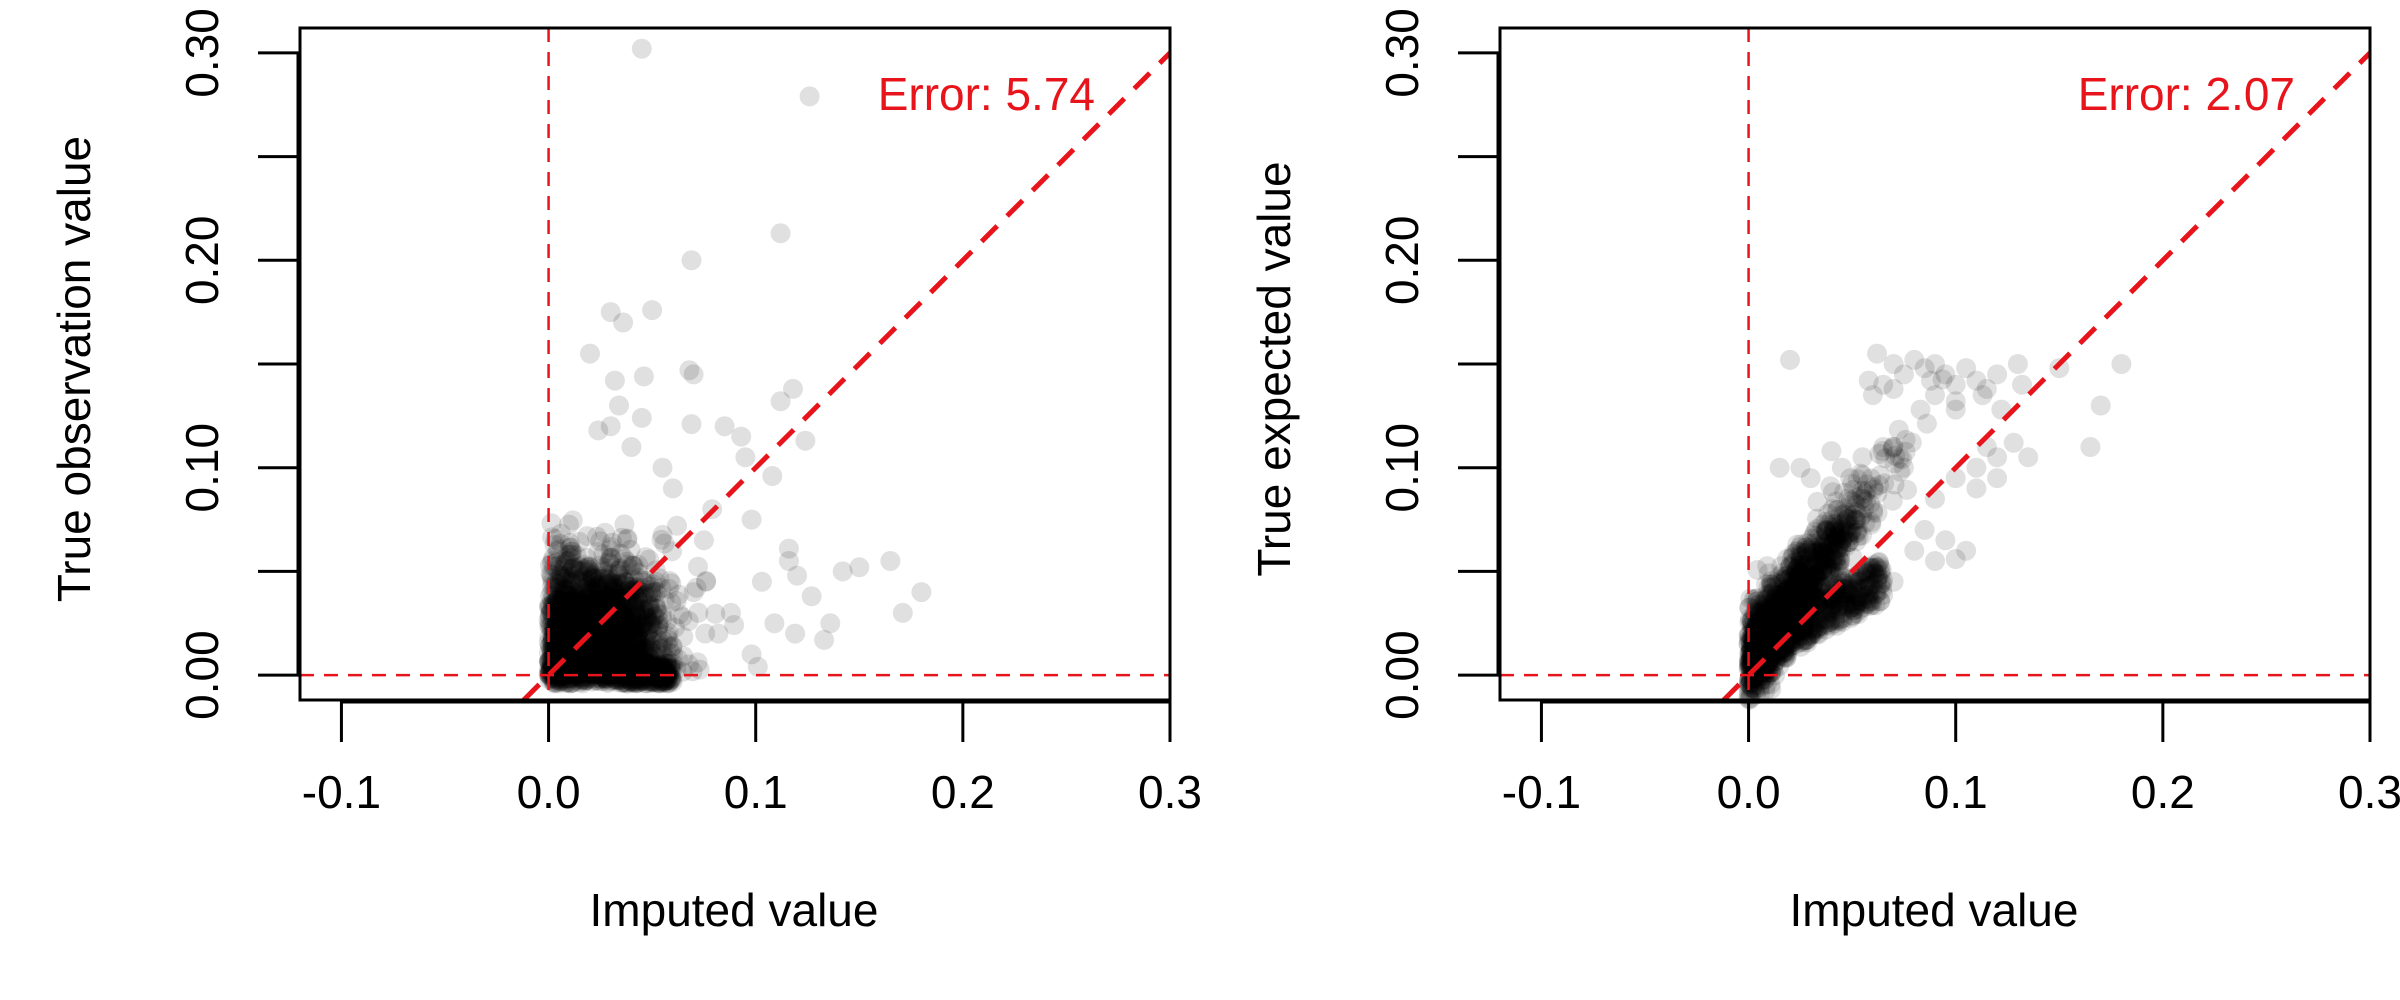 The image size is (2400, 1000). I want to click on y-axis-label-right: True expected value, so click(1274, 368).